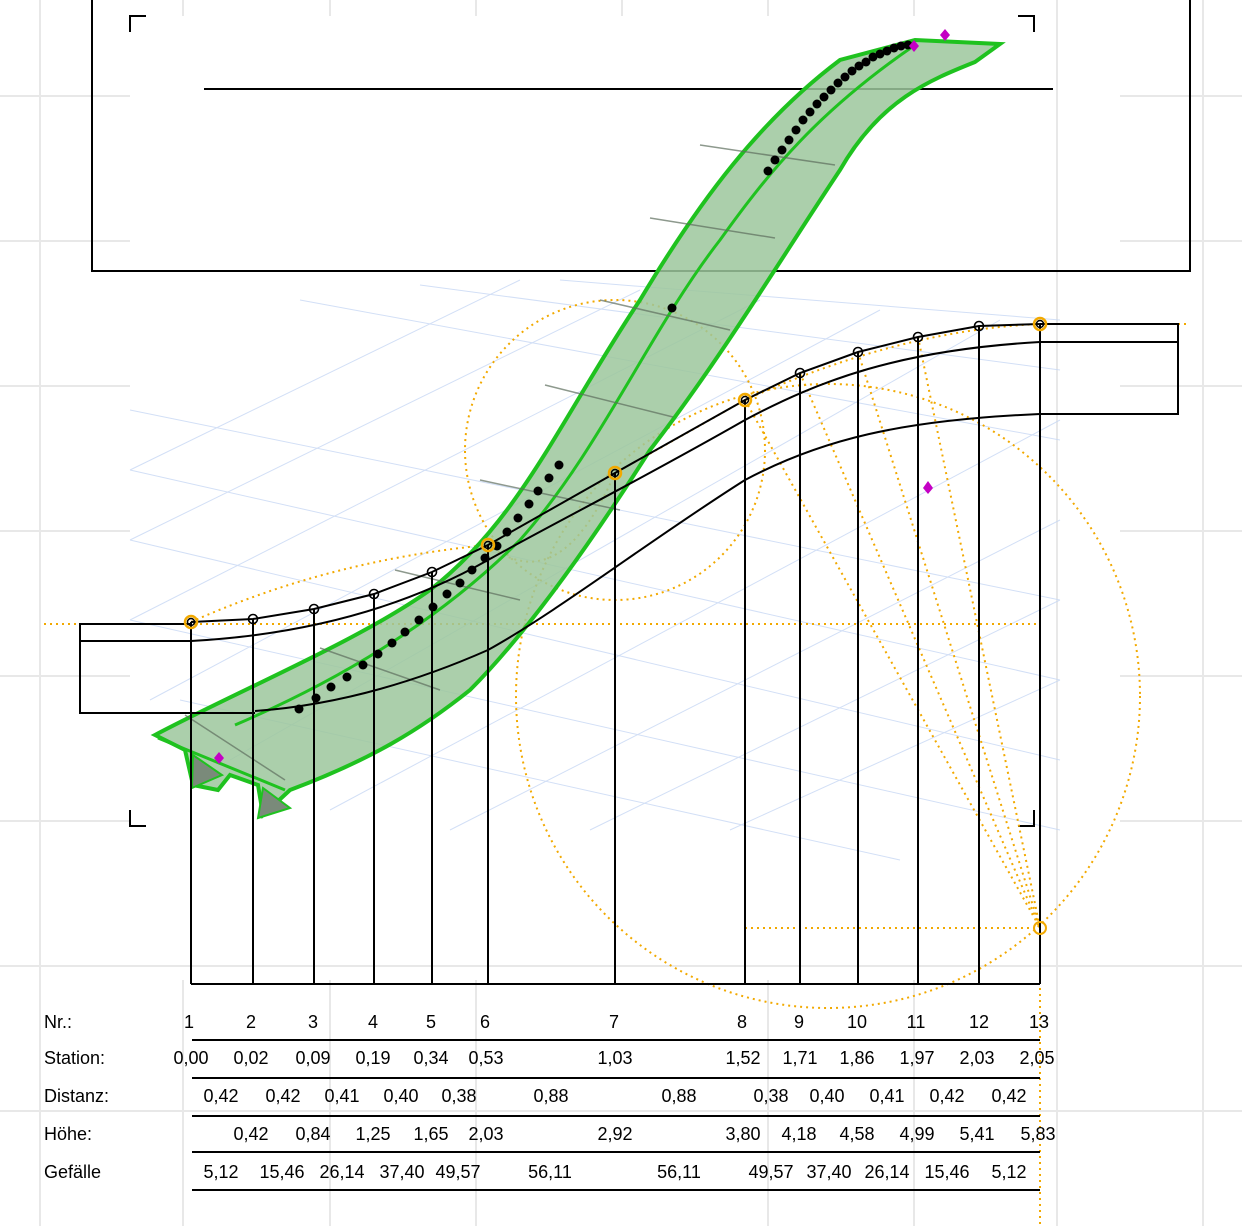 The height and width of the screenshot is (1226, 1242). Describe the element at coordinates (485, 1022) in the screenshot. I see `cell-nr: 6` at that location.